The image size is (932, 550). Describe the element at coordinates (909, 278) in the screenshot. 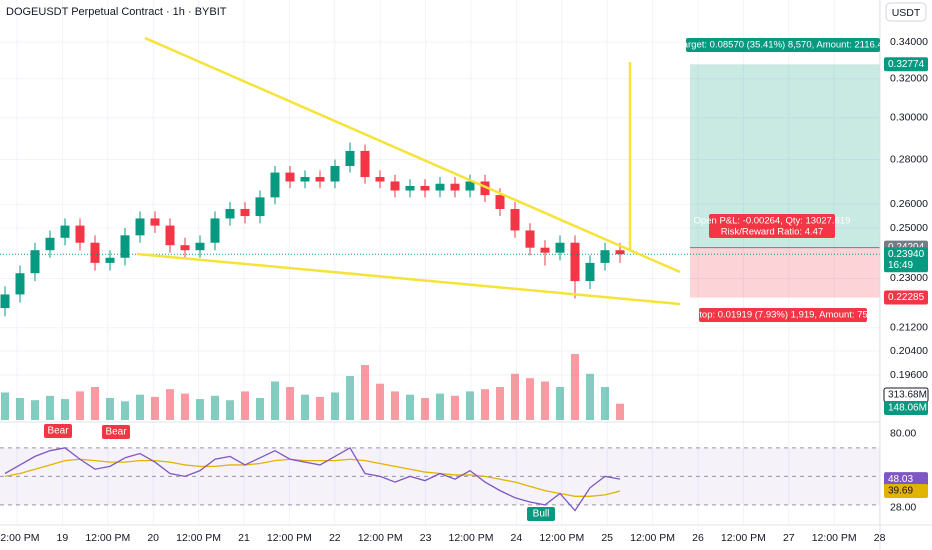

I see `y-tick-label: 0.23000` at that location.